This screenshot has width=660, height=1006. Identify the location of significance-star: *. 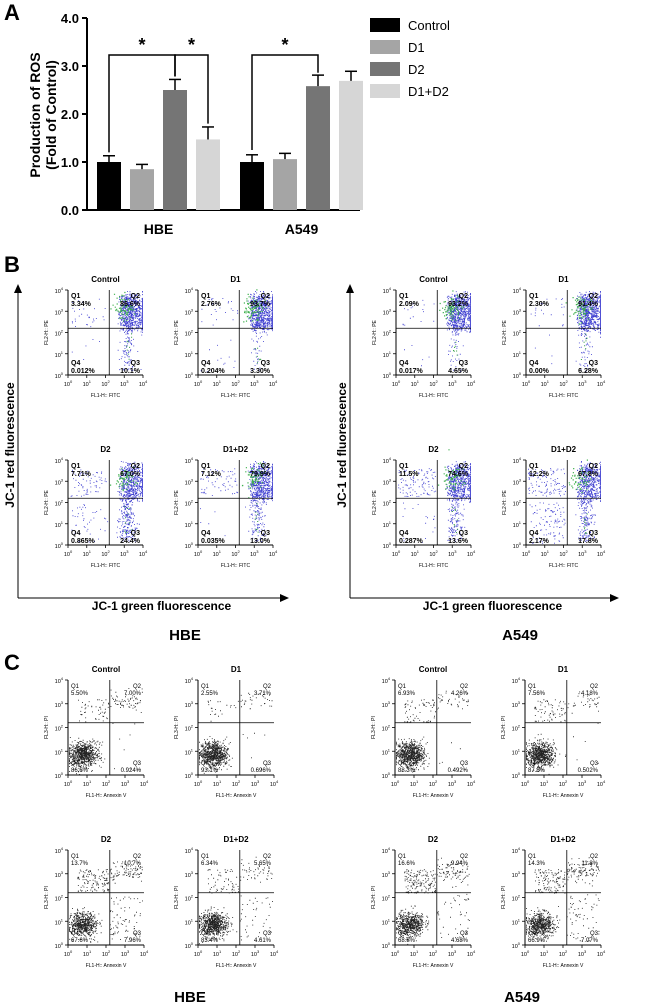
(191, 45).